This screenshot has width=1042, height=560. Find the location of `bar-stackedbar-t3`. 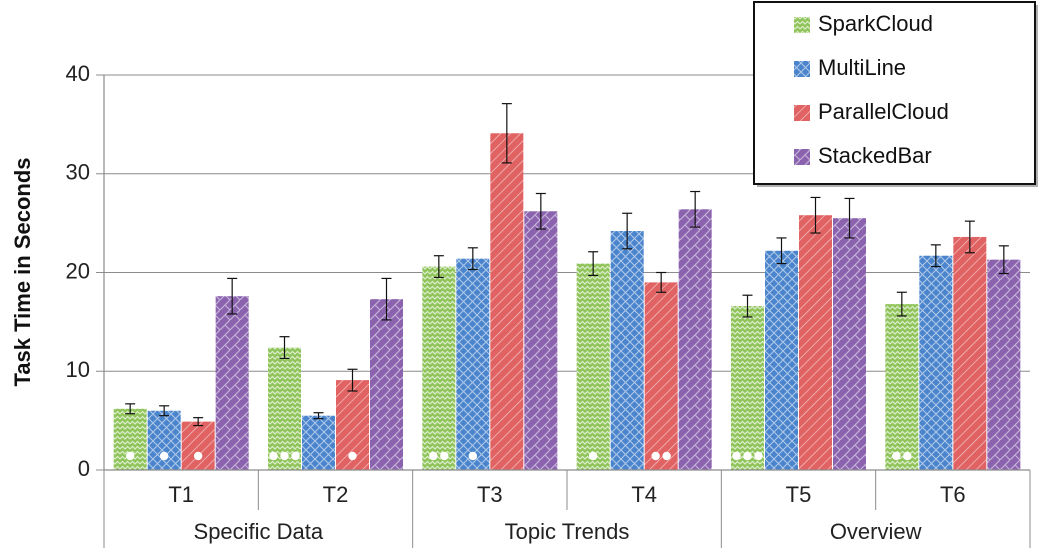

bar-stackedbar-t3 is located at coordinates (541, 340).